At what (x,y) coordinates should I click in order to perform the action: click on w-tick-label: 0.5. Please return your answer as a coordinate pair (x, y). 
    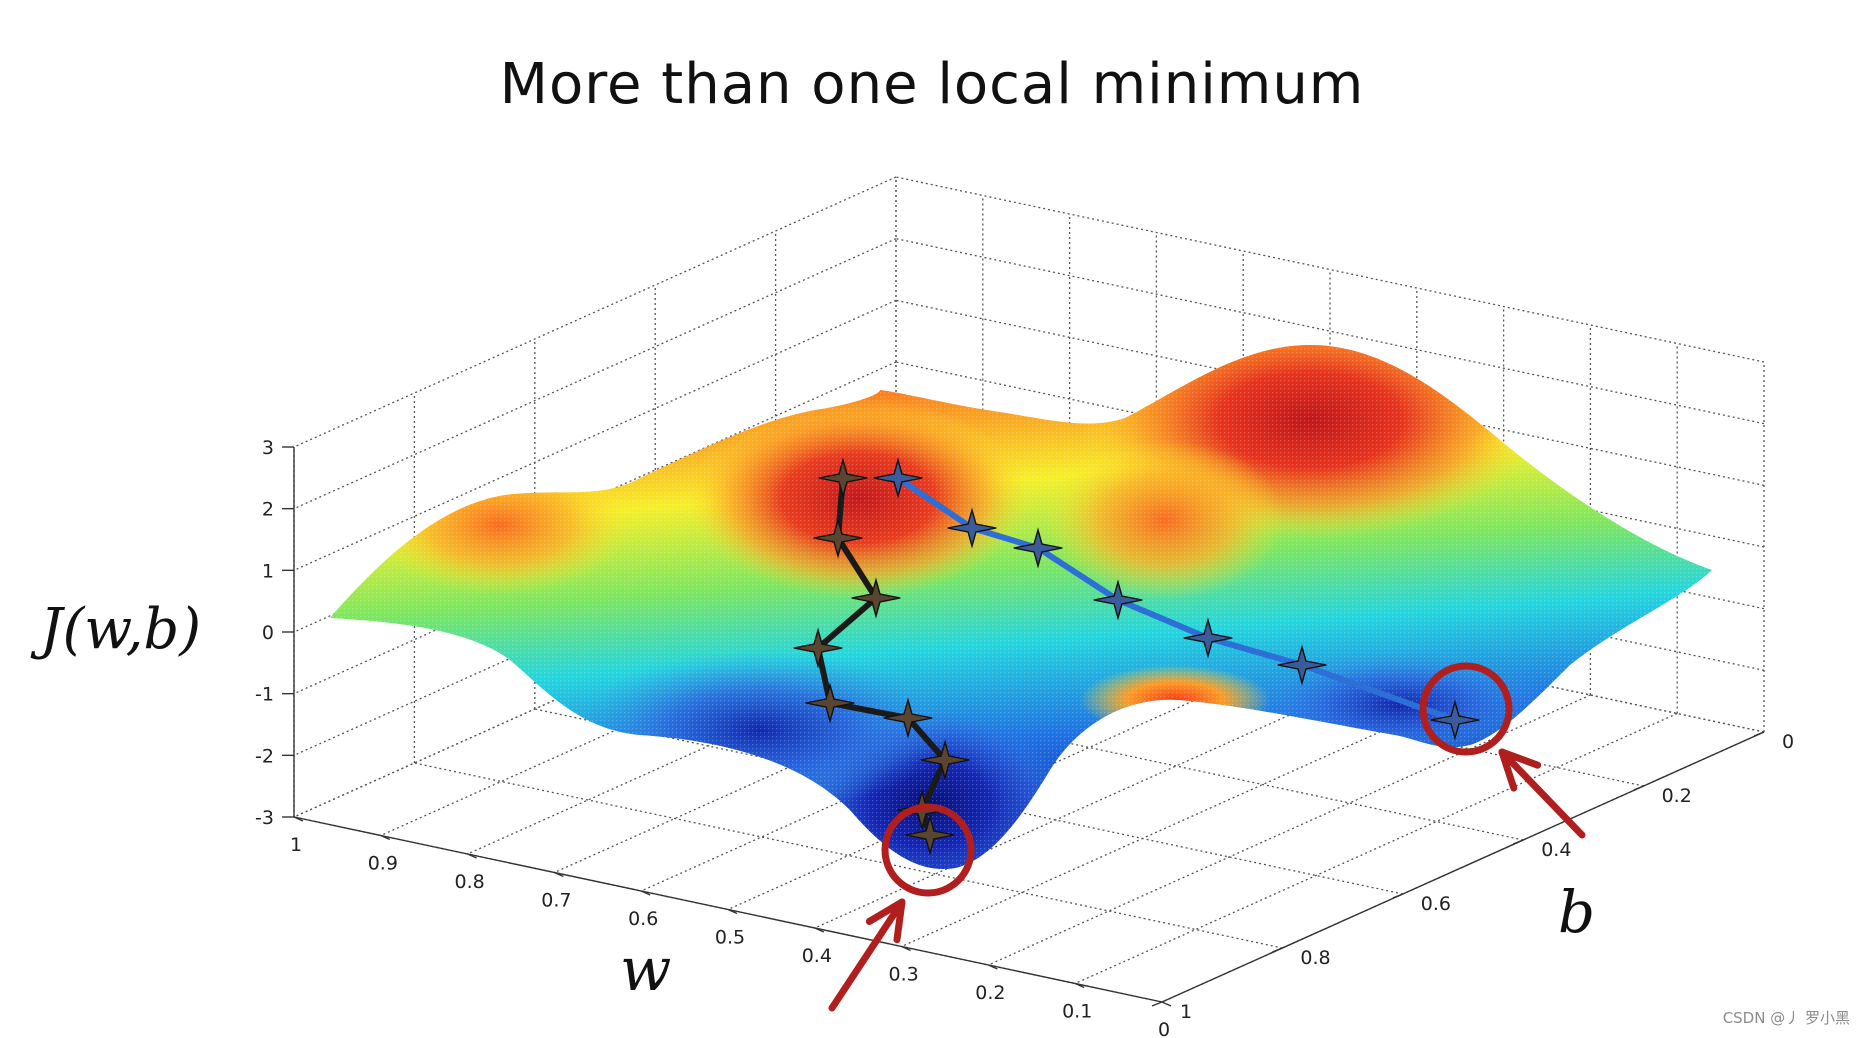
    Looking at the image, I should click on (730, 938).